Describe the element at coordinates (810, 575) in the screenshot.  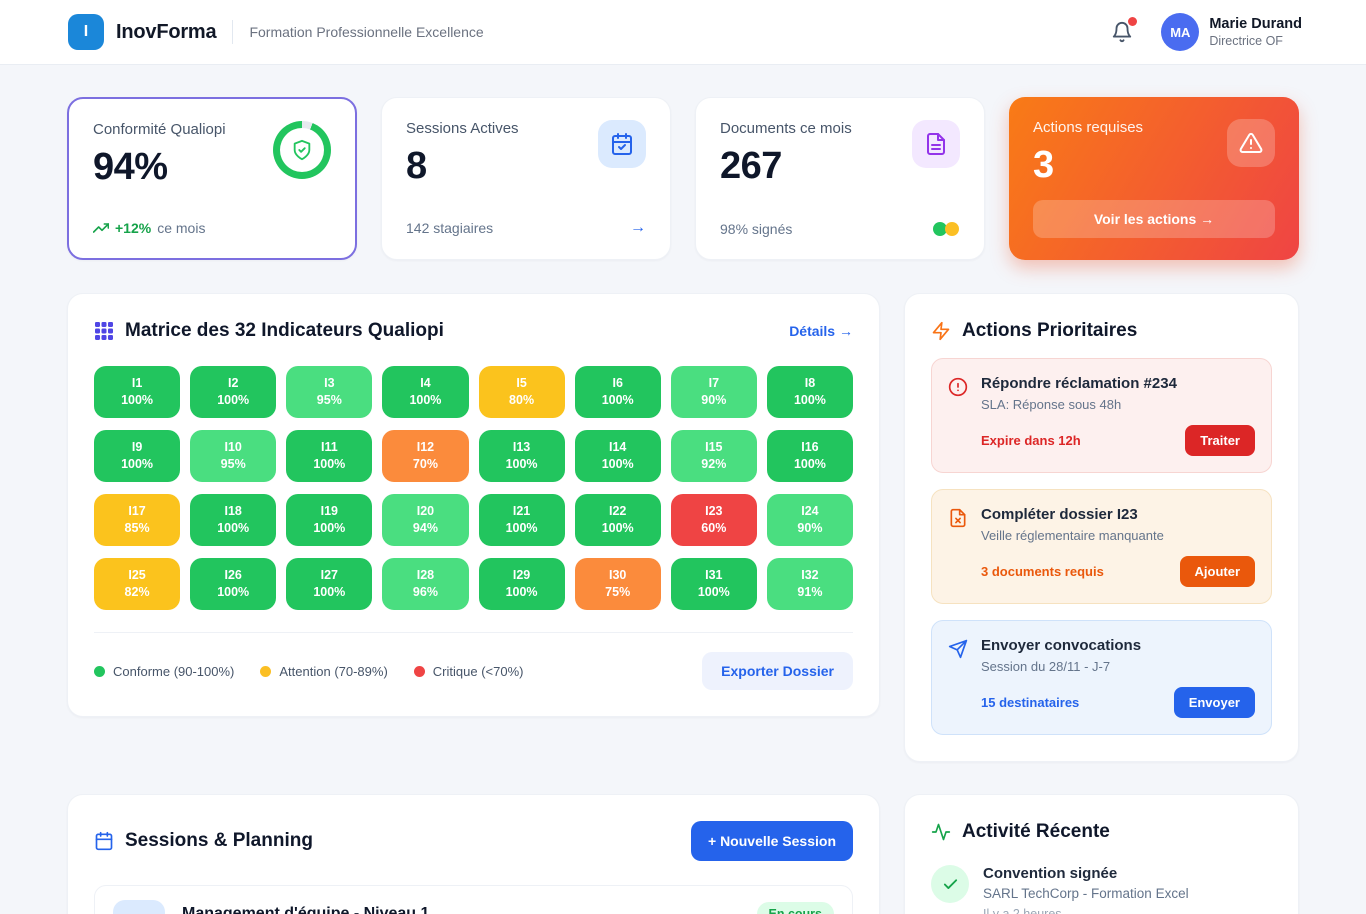
I see `indicator-id: I32` at that location.